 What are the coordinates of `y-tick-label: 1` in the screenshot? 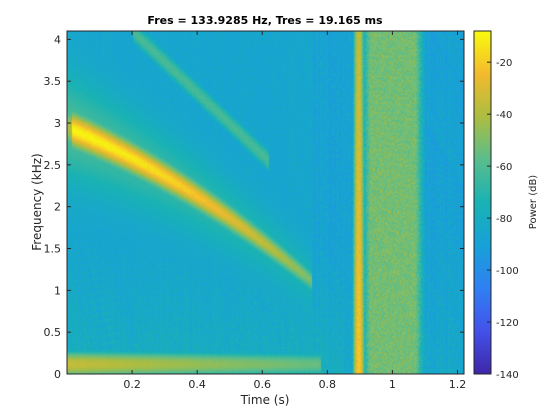 It's located at (57, 290).